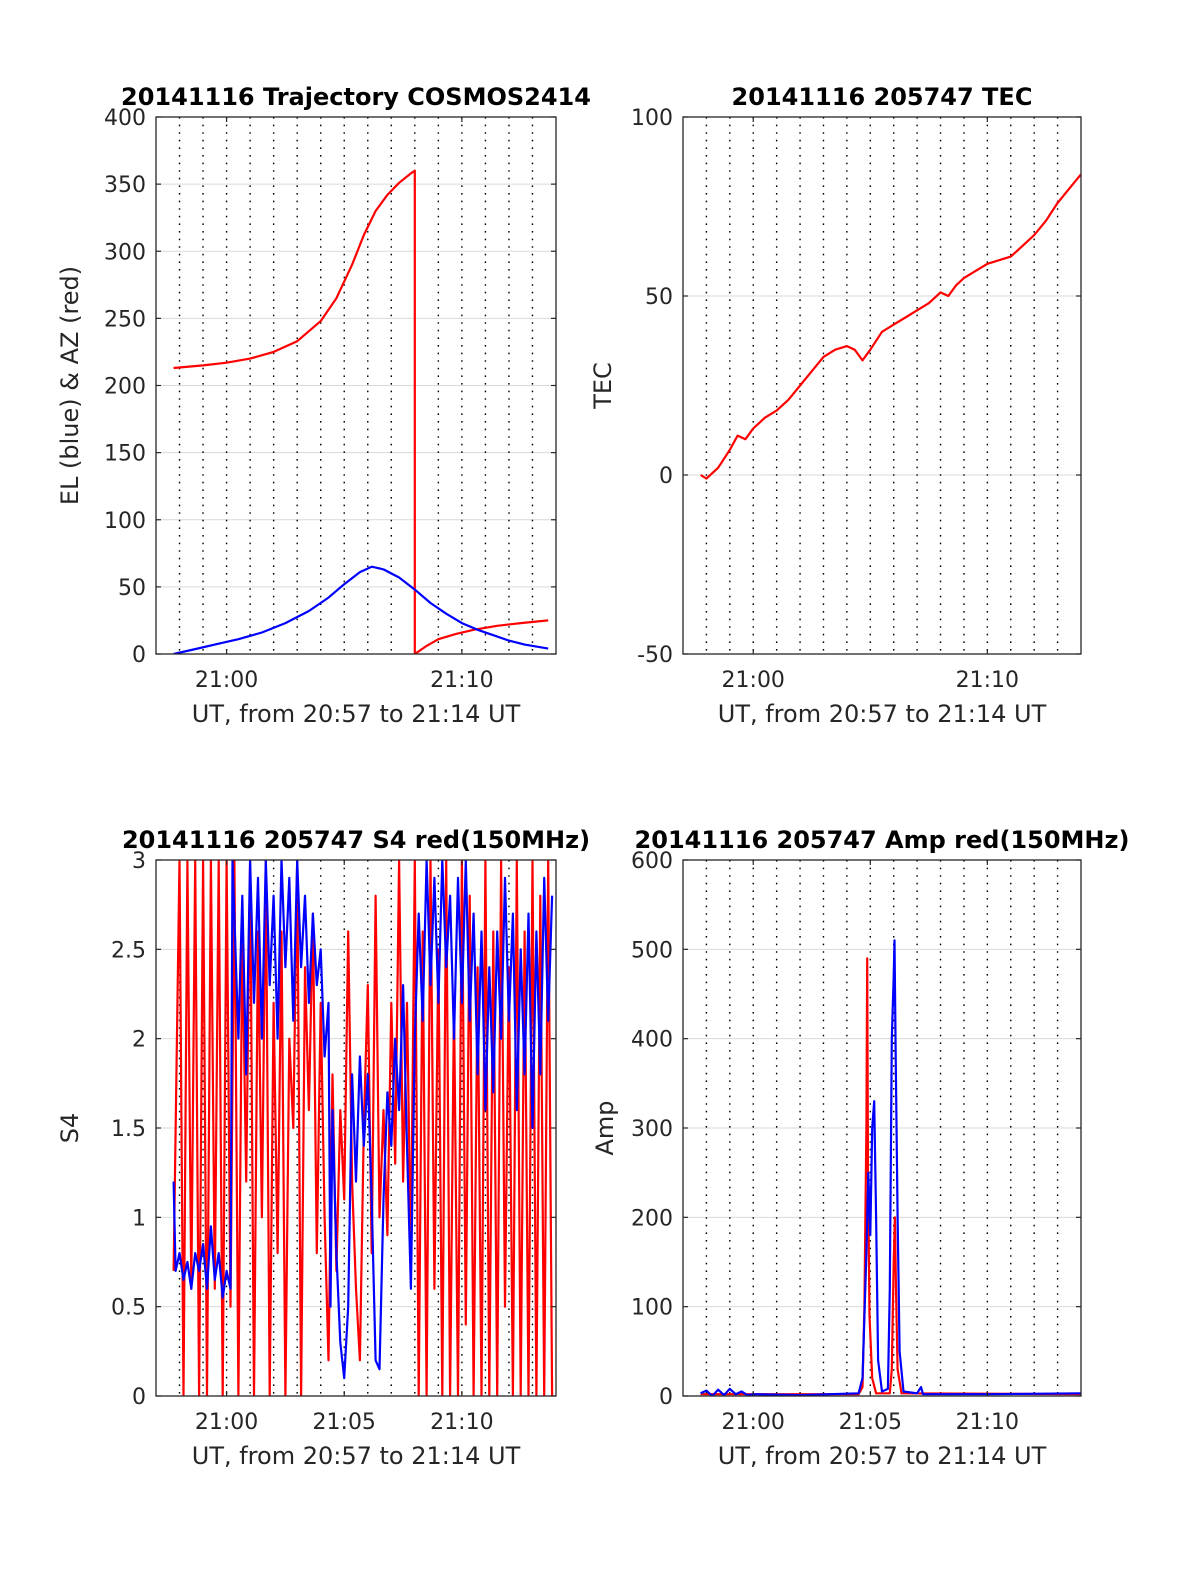 Image resolution: width=1200 pixels, height=1575 pixels. Describe the element at coordinates (356, 97) in the screenshot. I see `chart-title: 20141116 Trajectory COSMOS2414` at that location.